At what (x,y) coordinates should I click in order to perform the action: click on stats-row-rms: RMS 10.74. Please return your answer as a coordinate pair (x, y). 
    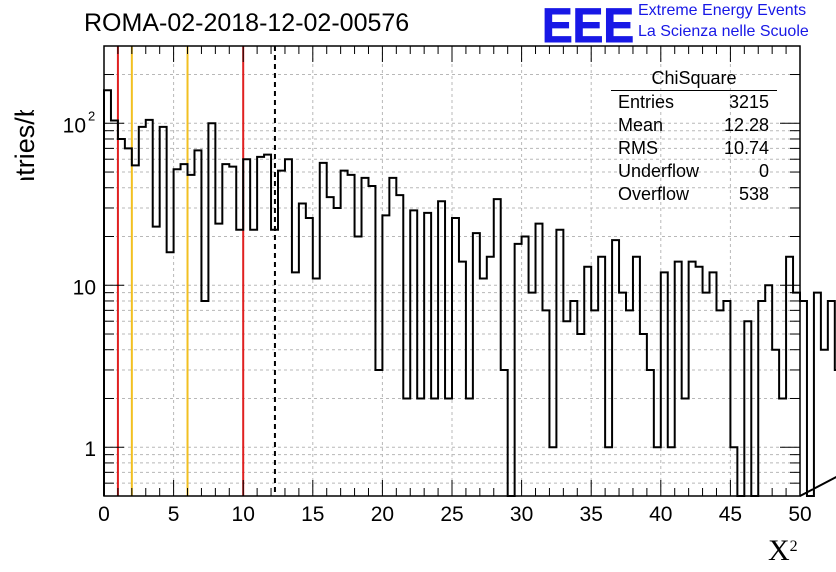
    Looking at the image, I should click on (694, 148).